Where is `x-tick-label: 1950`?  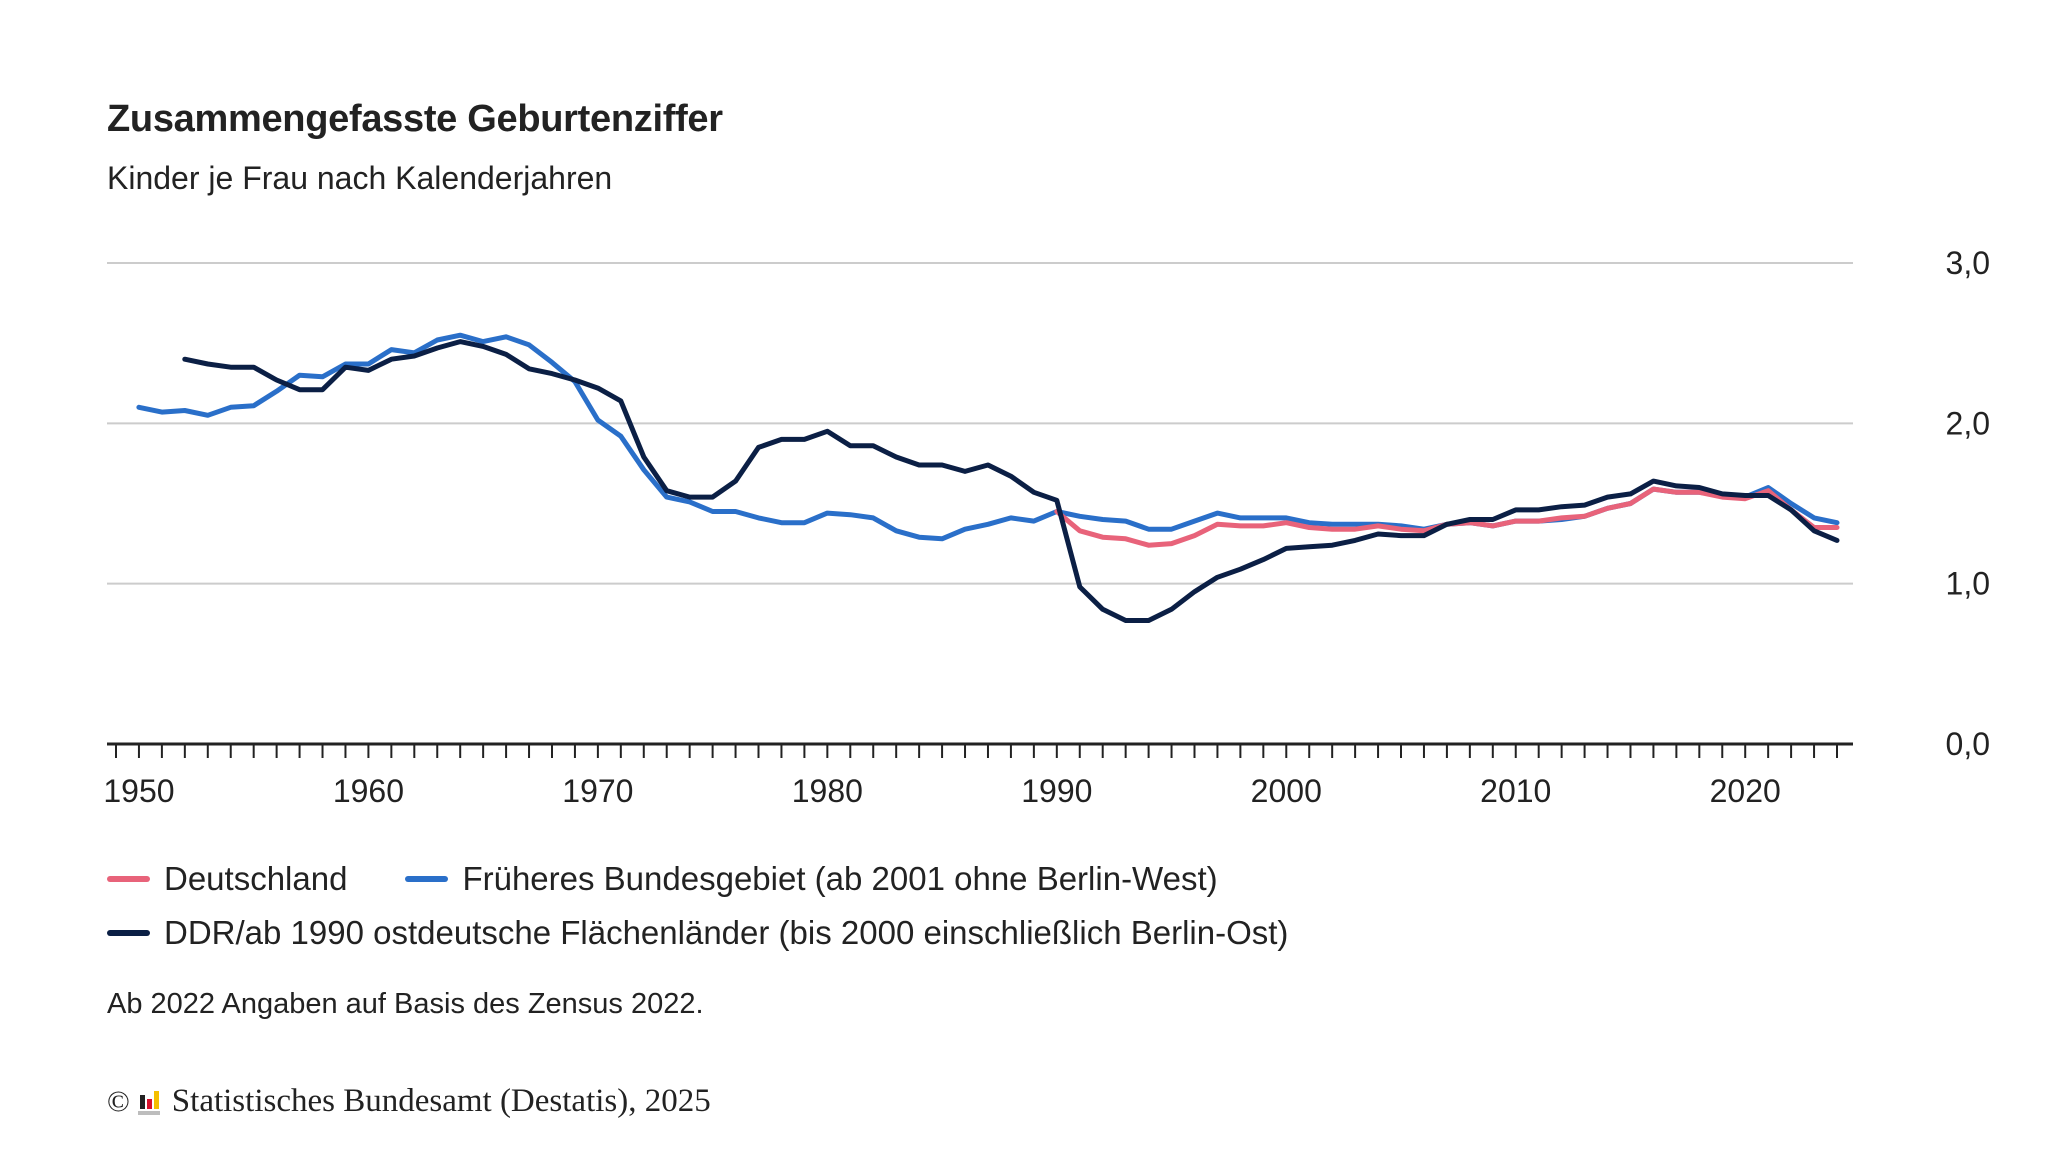
x-tick-label: 1950 is located at coordinates (138, 791).